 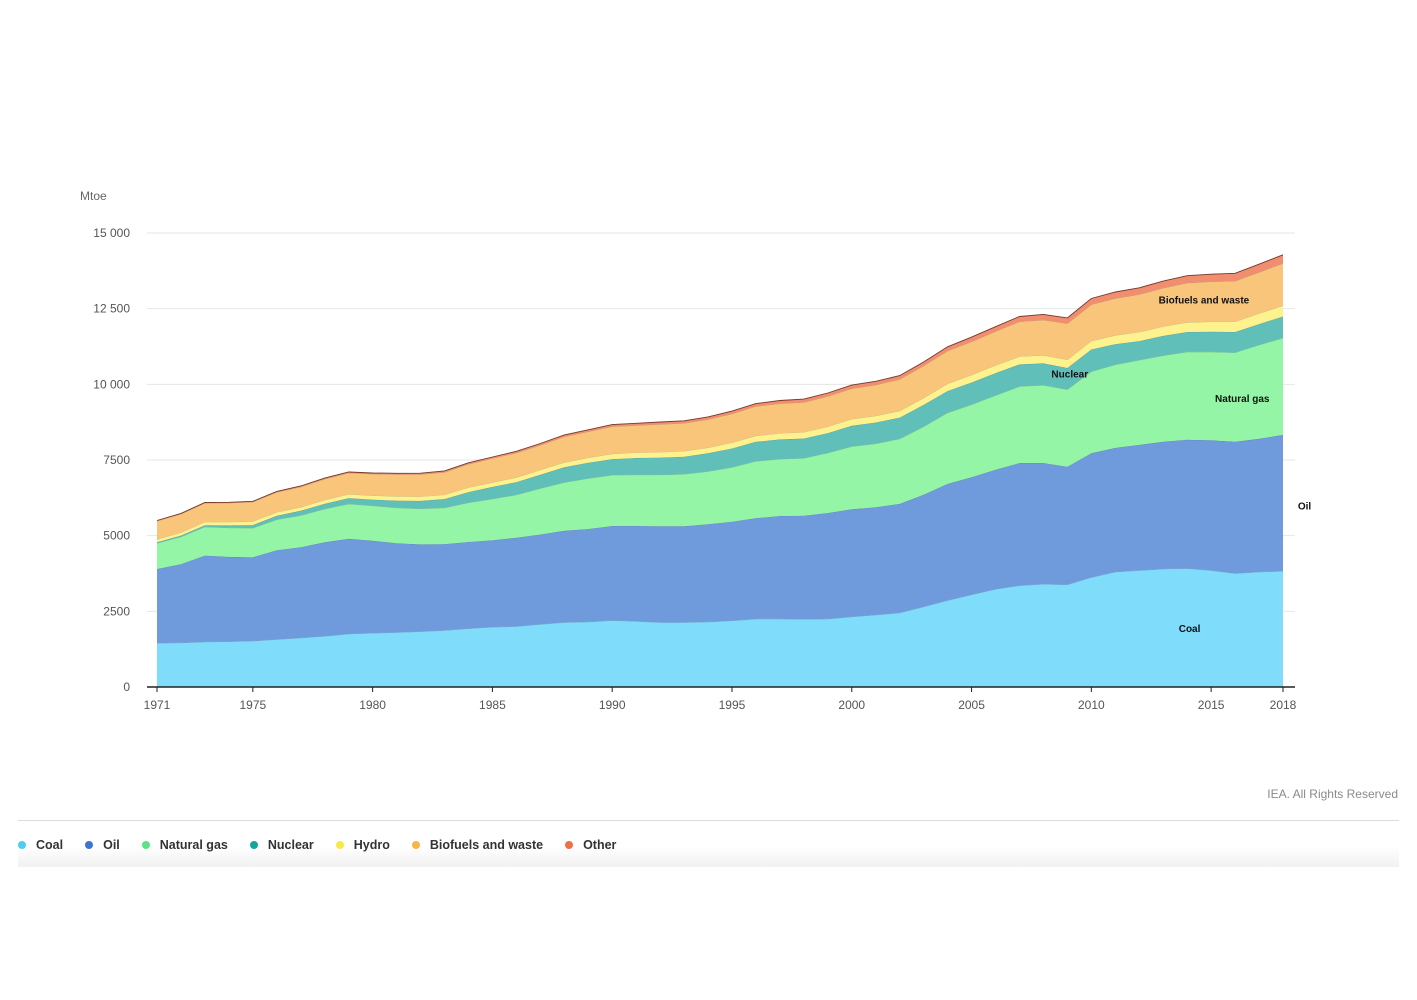 What do you see at coordinates (116, 460) in the screenshot?
I see `y-tick-label: 7500` at bounding box center [116, 460].